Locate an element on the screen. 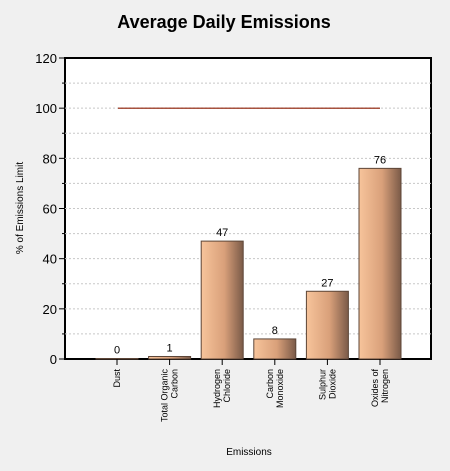  x-tick-label: Chloride is located at coordinates (227, 386).